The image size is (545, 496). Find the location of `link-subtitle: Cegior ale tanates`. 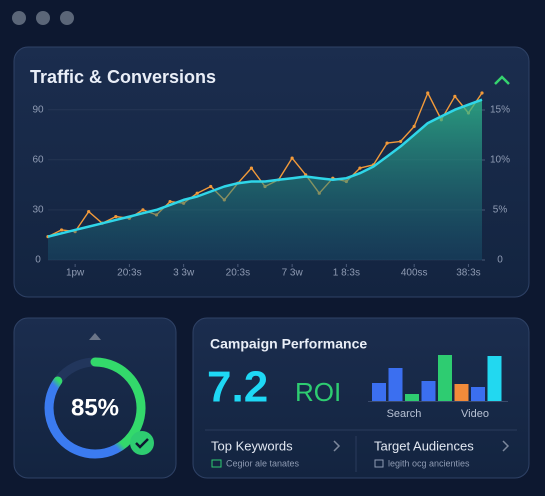

link-subtitle: Cegior ale tanates is located at coordinates (263, 463).